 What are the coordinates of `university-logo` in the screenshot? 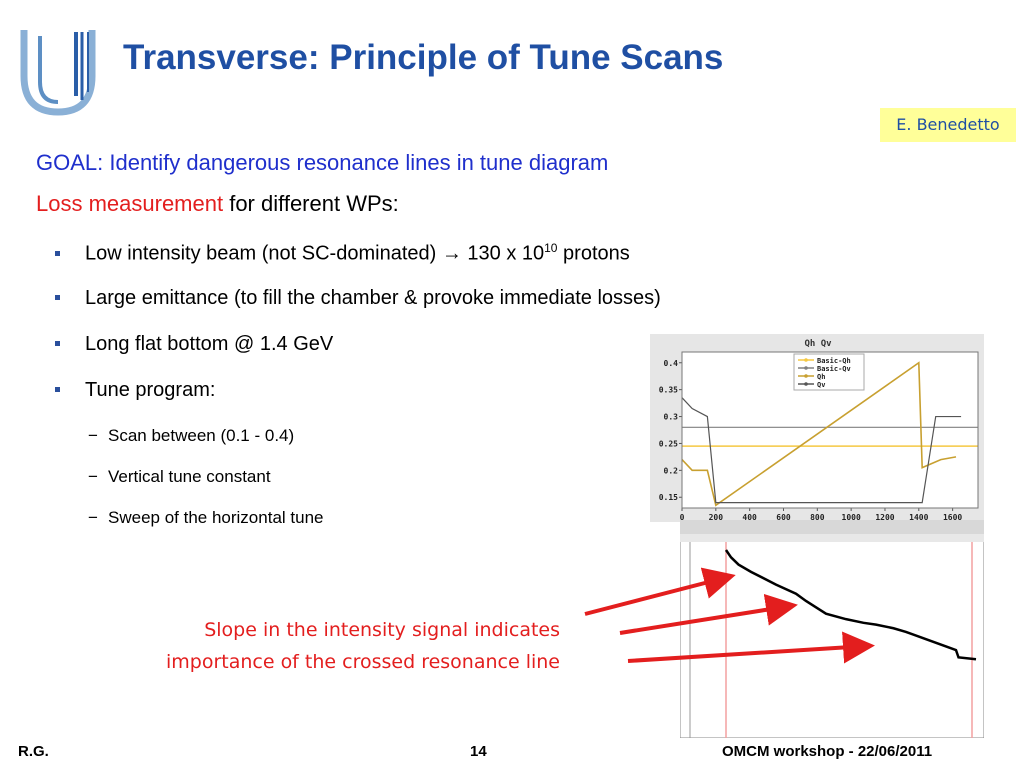 It's located at (58, 73).